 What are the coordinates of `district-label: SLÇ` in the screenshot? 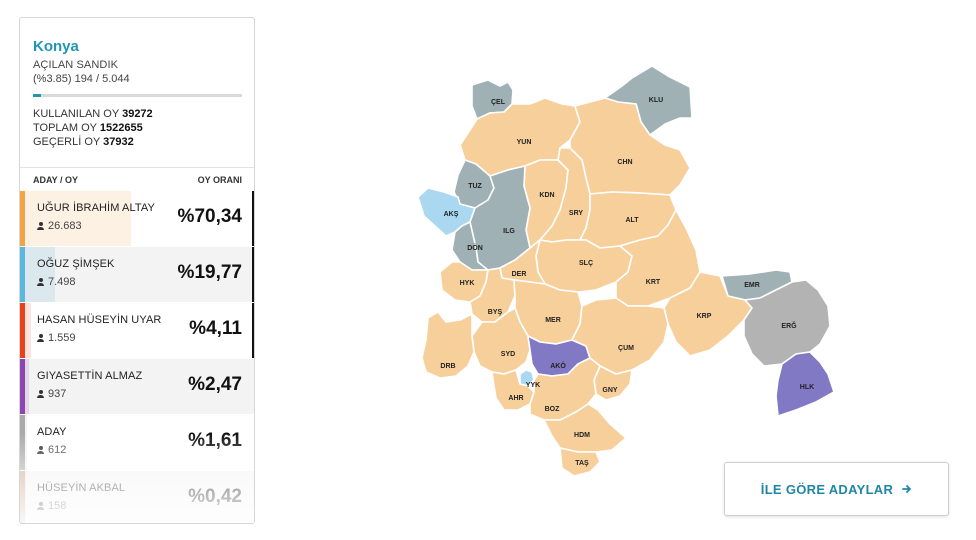 It's located at (586, 263).